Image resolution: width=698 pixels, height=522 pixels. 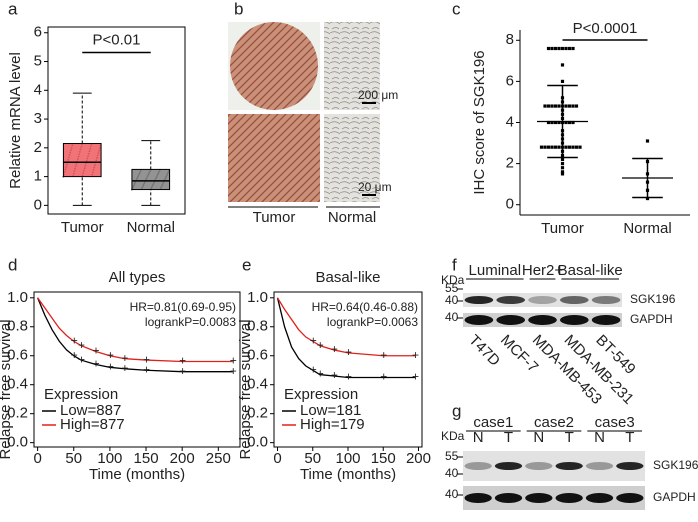 I want to click on x-tick-label: Normal, so click(x=151, y=227).